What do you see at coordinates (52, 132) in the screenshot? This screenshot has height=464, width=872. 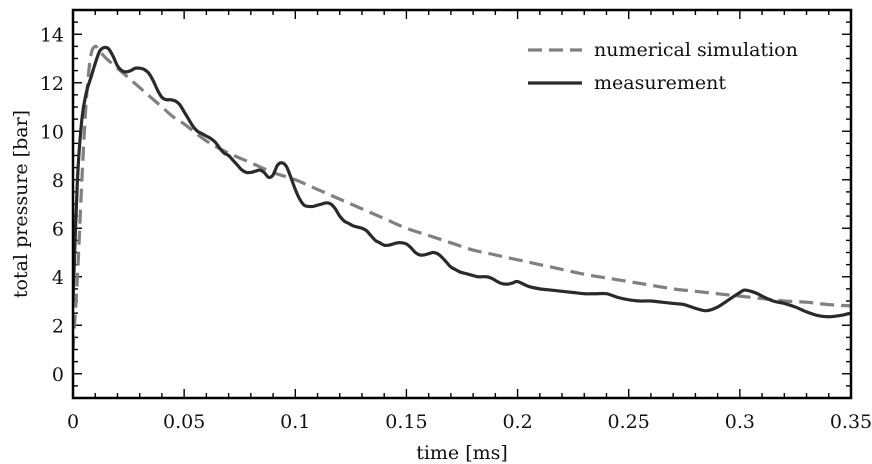 I see `y-tick-label: 10` at bounding box center [52, 132].